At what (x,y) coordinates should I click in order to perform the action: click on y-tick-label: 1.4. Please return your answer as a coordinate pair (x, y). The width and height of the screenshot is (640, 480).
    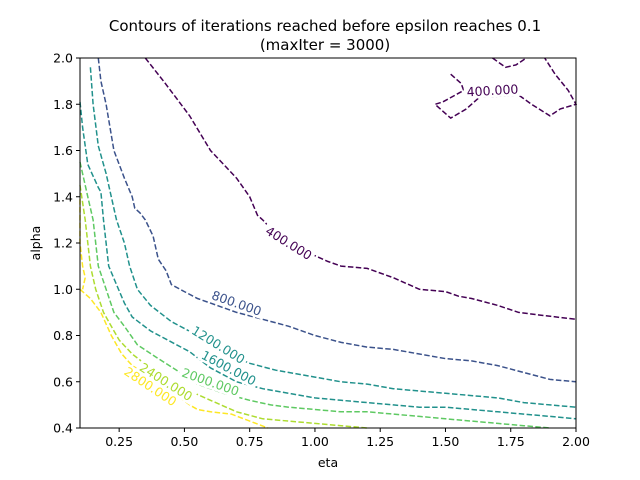
    Looking at the image, I should click on (63, 196).